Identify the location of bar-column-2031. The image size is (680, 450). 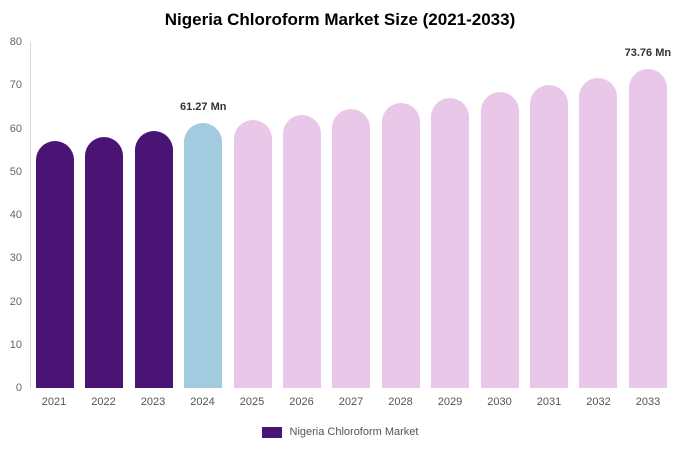
(549, 215).